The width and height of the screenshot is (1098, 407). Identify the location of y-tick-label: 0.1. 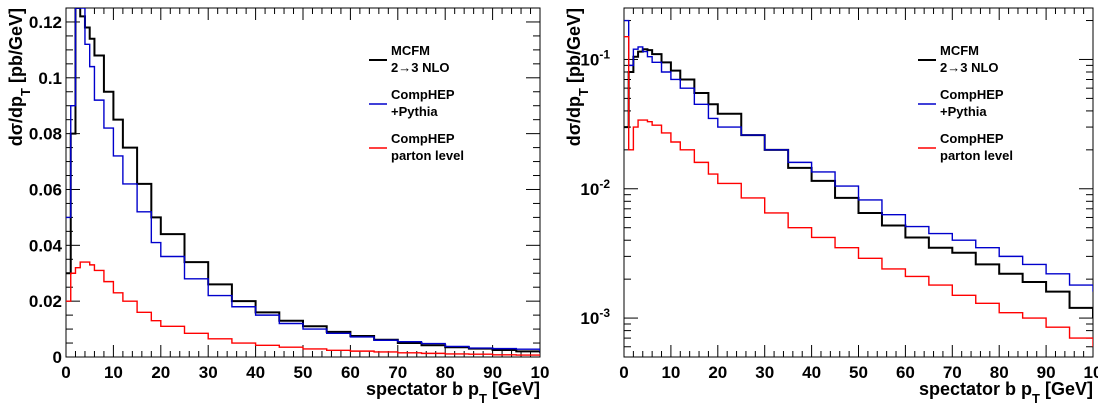
(50, 78).